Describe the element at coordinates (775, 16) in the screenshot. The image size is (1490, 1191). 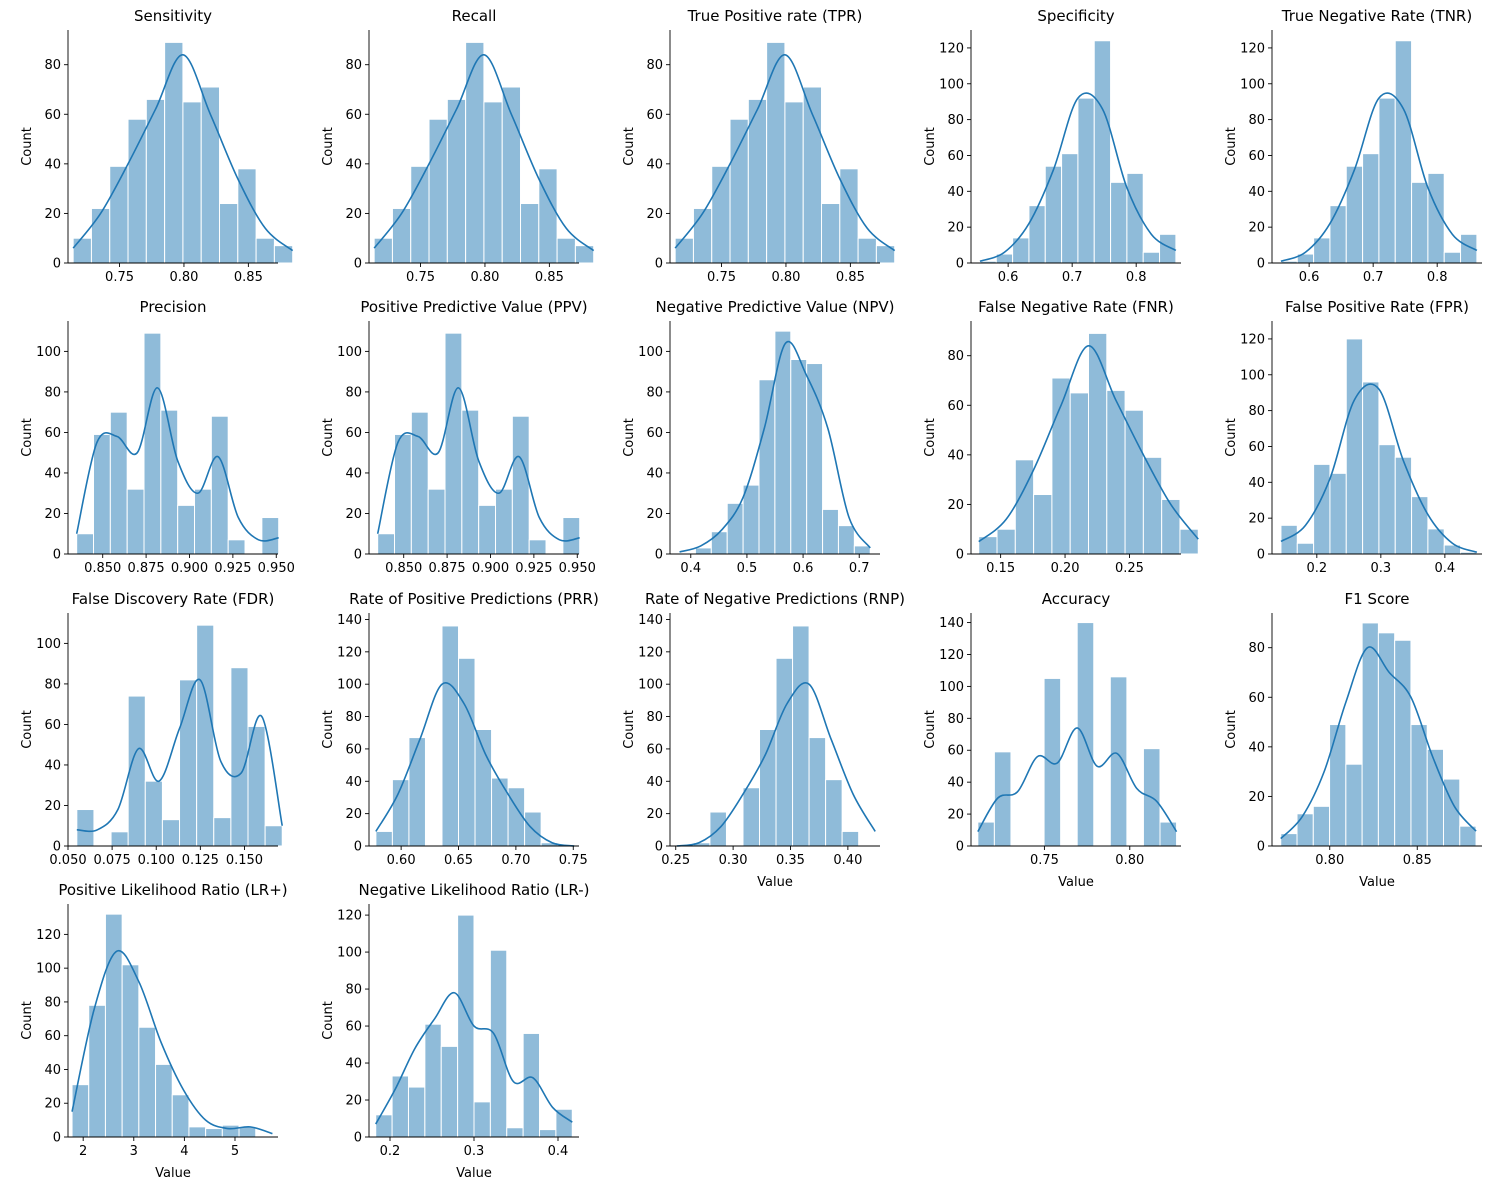
I see `chart-title: True Positive rate (TPR)` at that location.